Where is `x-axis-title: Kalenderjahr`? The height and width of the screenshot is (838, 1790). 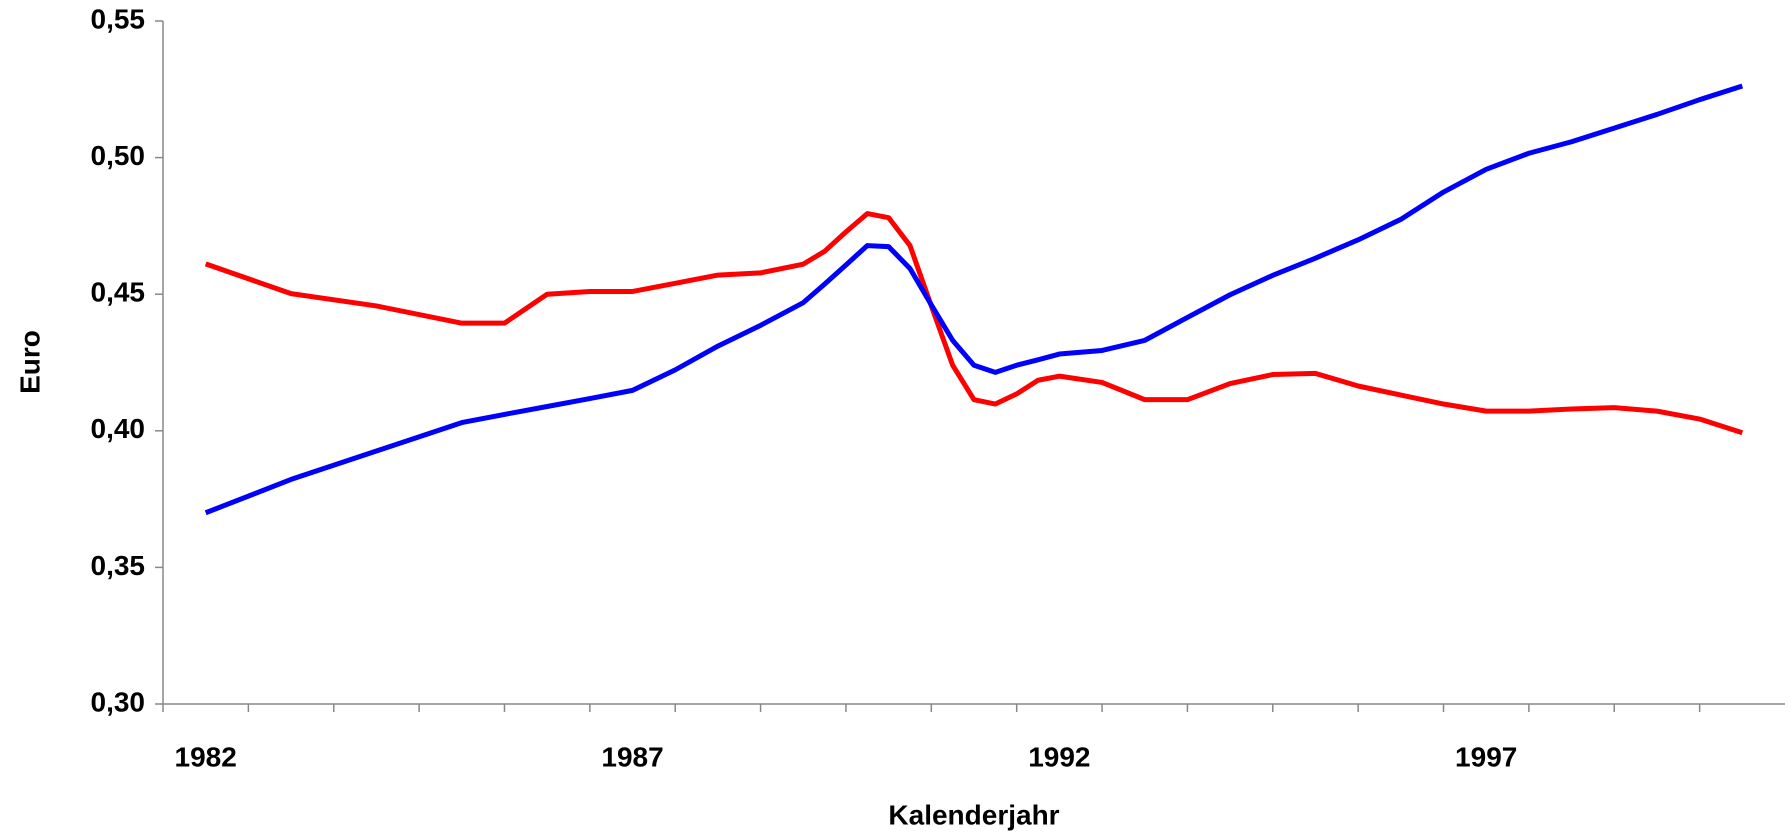 x-axis-title: Kalenderjahr is located at coordinates (973, 814).